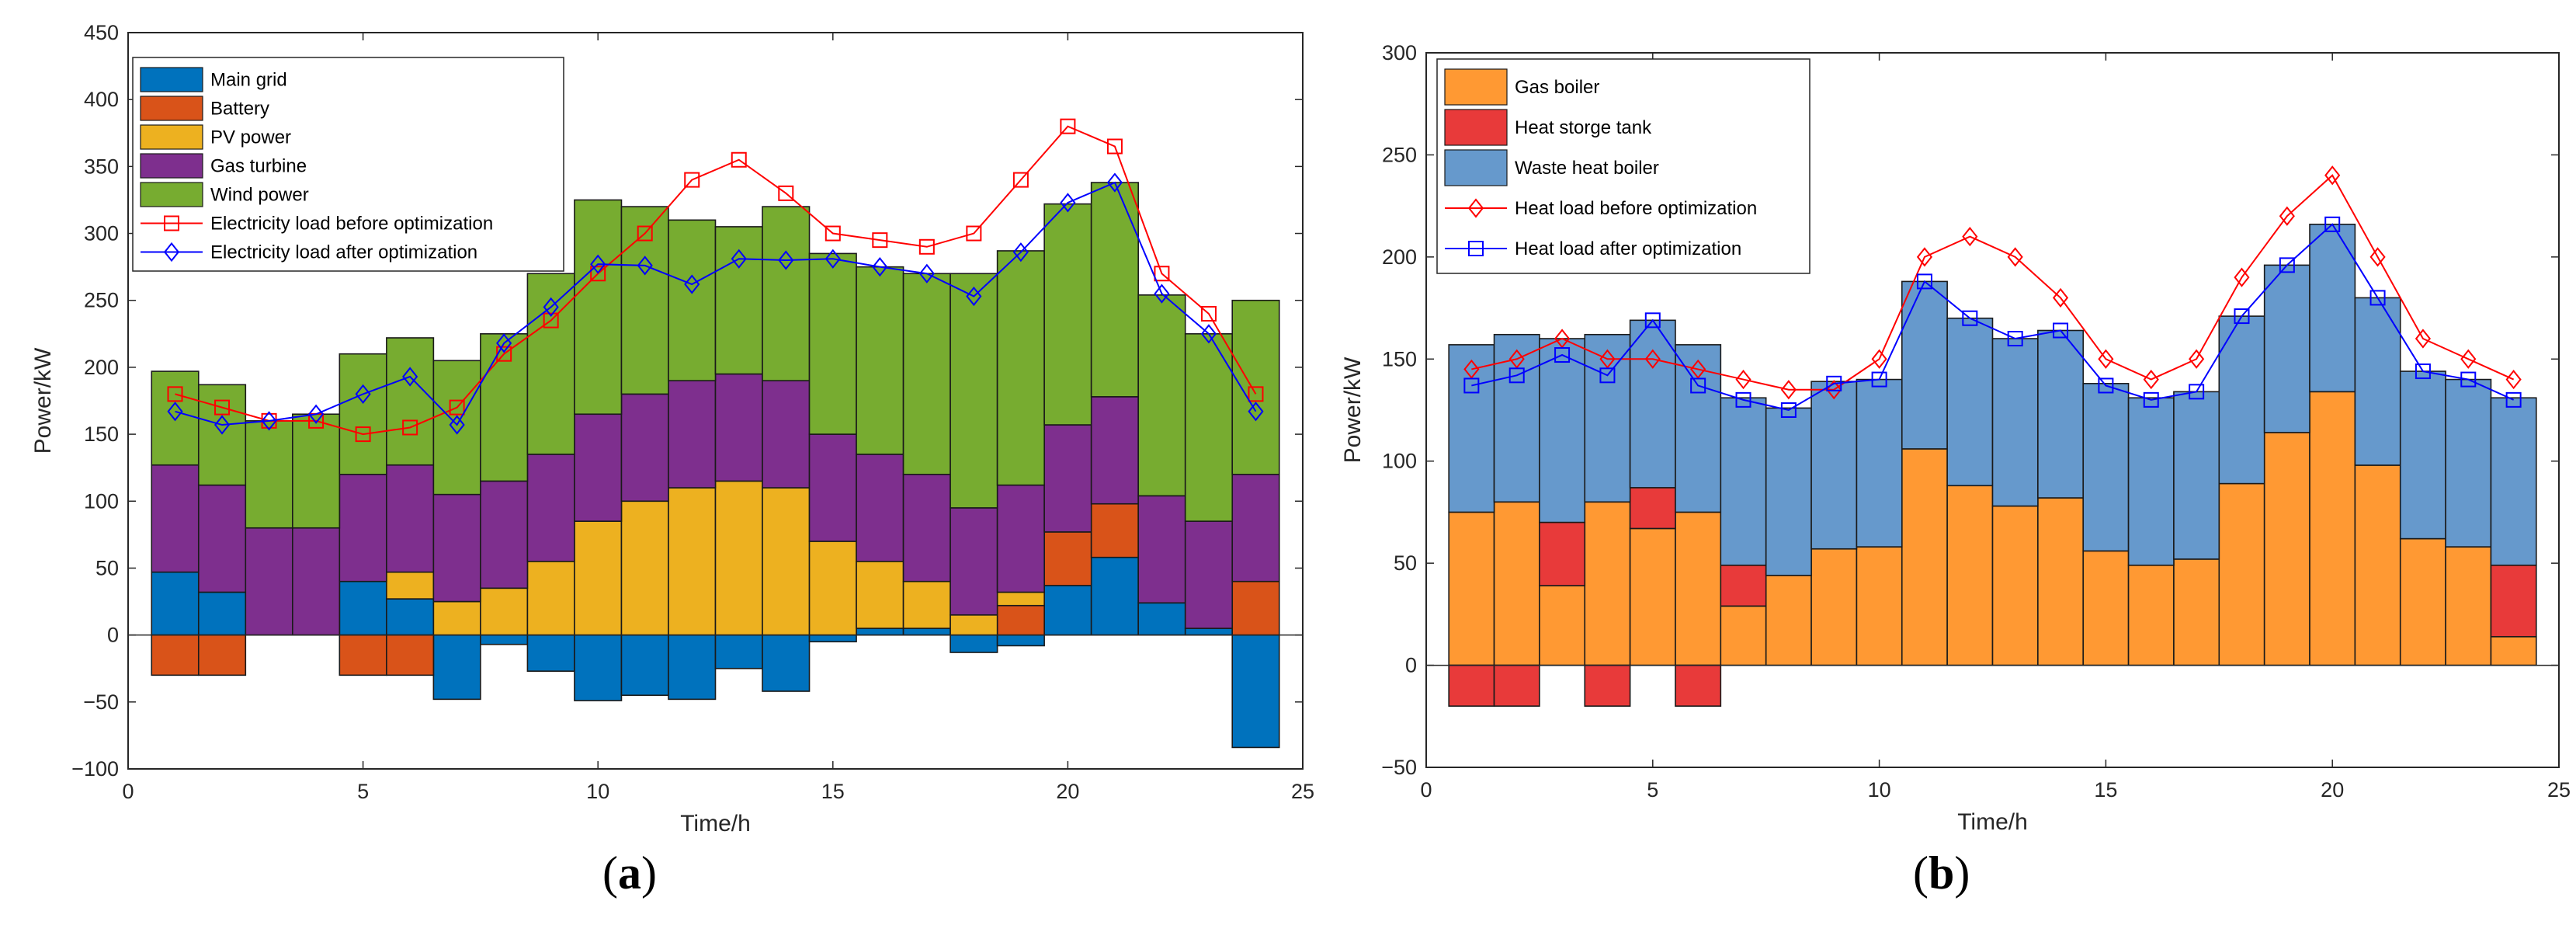 This screenshot has height=932, width=2576. I want to click on chart-b-xlabel: Time/h, so click(1992, 822).